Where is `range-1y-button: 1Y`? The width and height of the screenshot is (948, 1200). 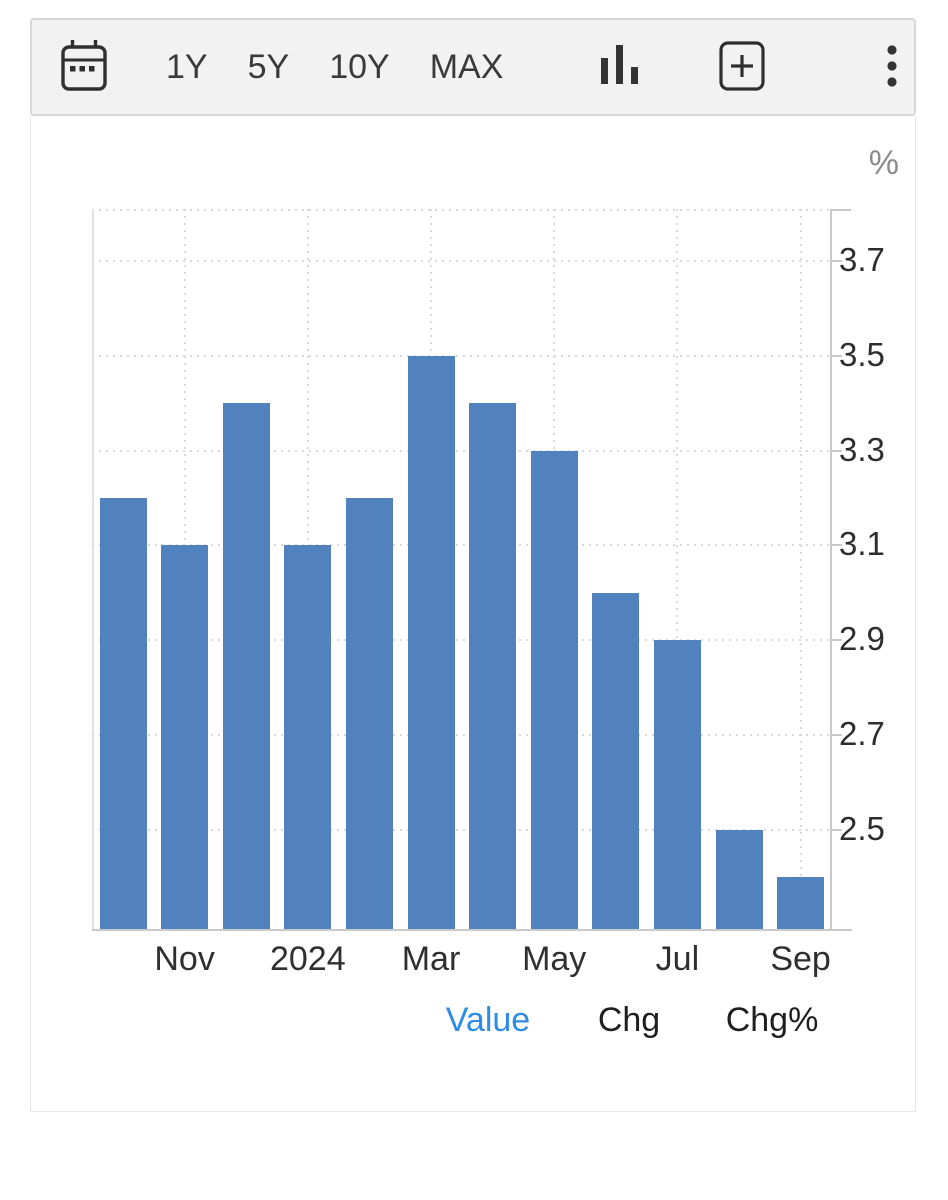
range-1y-button: 1Y is located at coordinates (187, 66).